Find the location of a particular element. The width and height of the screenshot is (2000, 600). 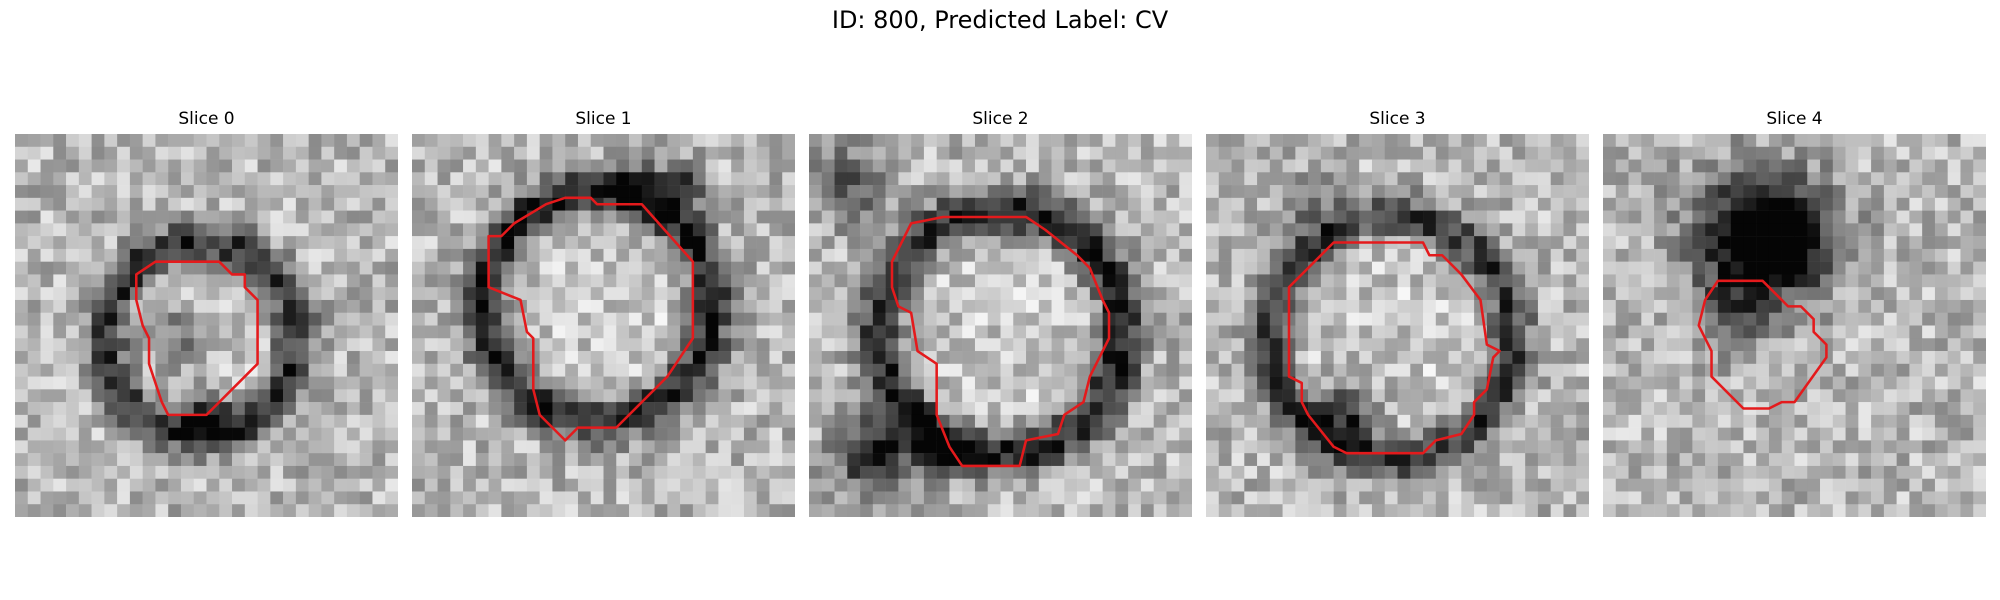

slice-title-3: Slice 3 is located at coordinates (1397, 119).